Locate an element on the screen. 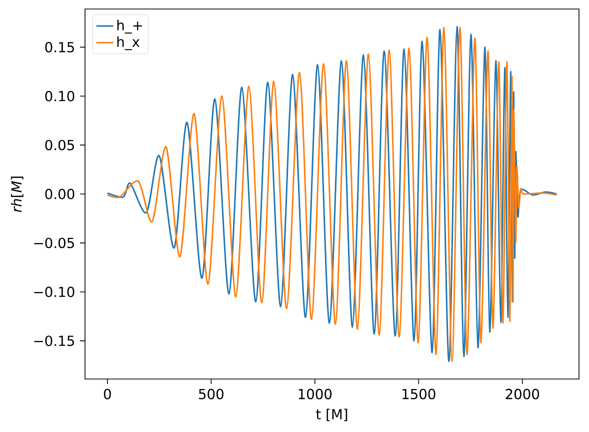  x-tick-label: 500 is located at coordinates (211, 394).